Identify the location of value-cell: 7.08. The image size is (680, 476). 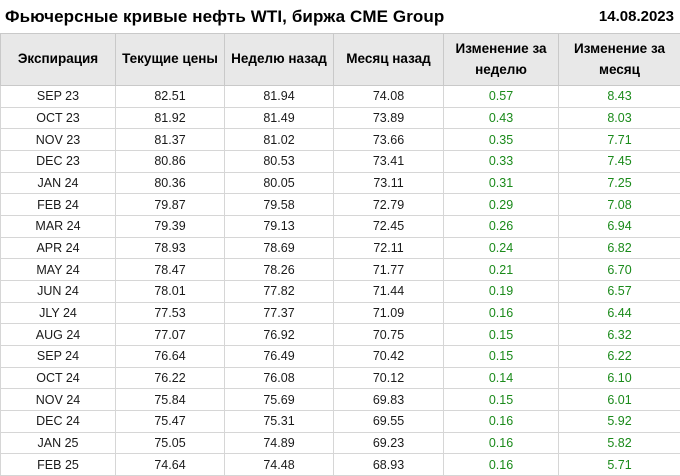
(619, 204).